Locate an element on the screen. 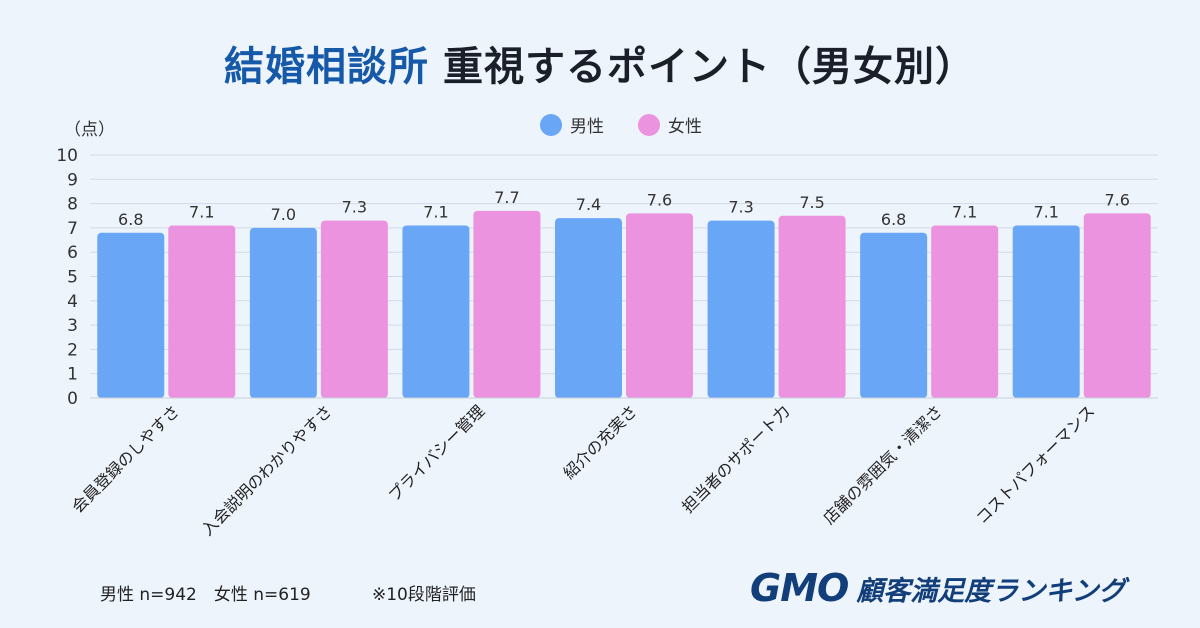 The width and height of the screenshot is (1200, 628). legend-item-male: 男性 is located at coordinates (572, 124).